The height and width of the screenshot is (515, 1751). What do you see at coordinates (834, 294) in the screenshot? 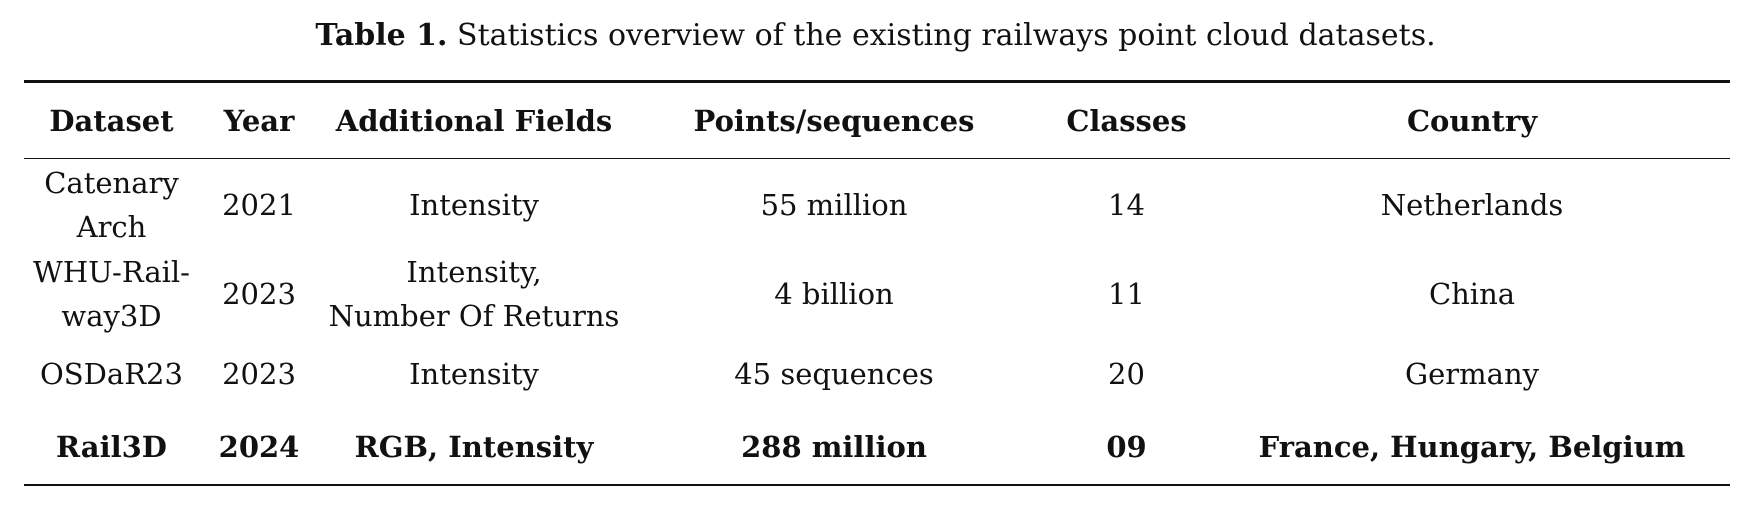
I see `cell-points: 4 billion` at bounding box center [834, 294].